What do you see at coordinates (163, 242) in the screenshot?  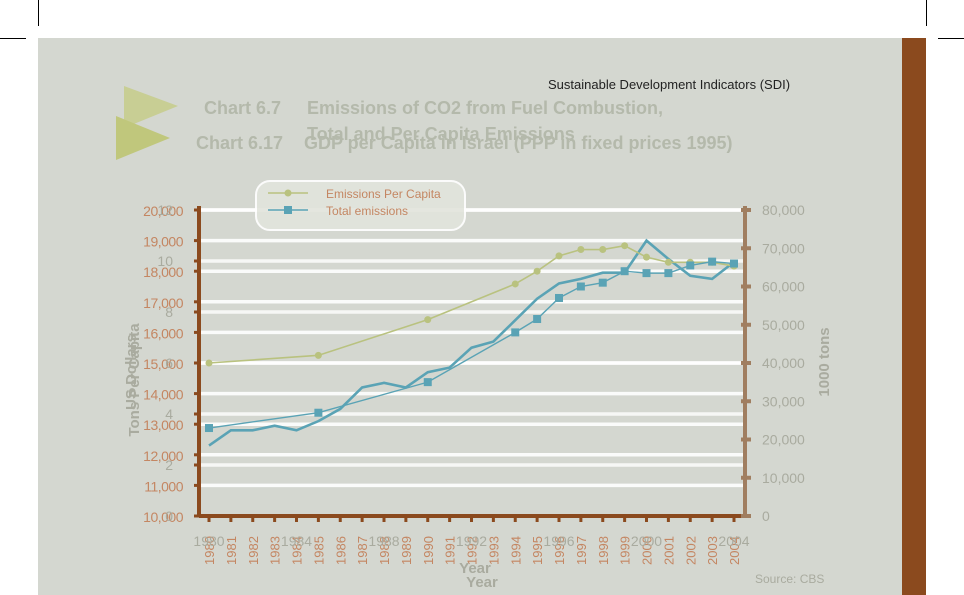 I see `y-tick-label: 19,000` at bounding box center [163, 242].